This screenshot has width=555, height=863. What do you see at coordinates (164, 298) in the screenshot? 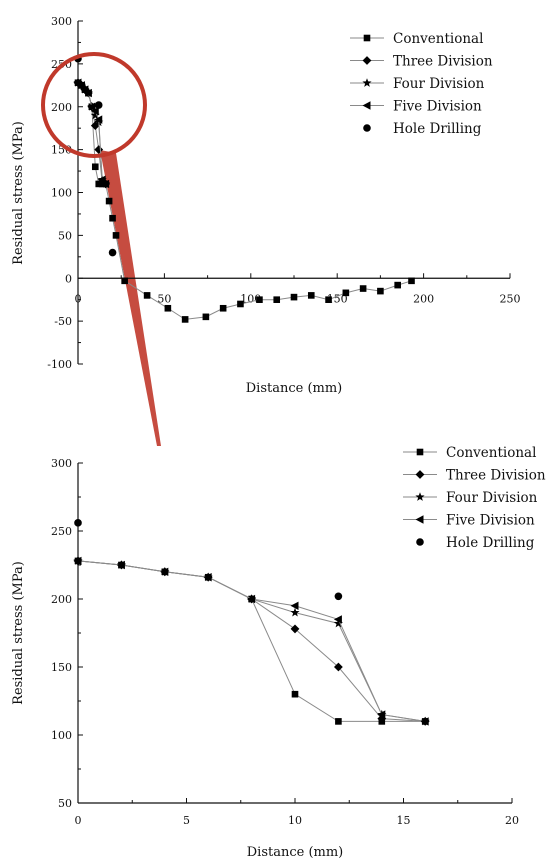
I see `x-tick-label: 50` at bounding box center [164, 298].